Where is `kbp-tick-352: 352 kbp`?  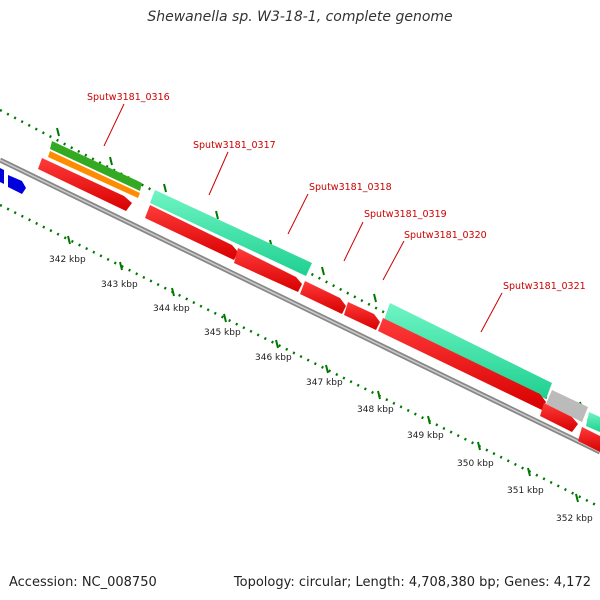
kbp-tick-352: 352 kbp is located at coordinates (574, 519).